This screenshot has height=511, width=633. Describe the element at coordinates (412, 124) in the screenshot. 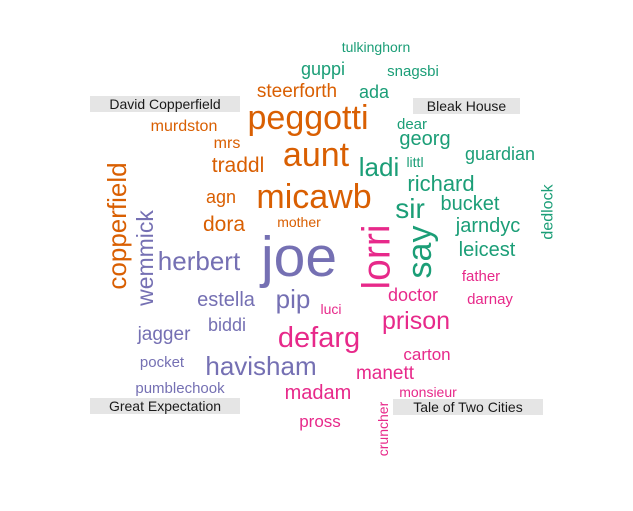

I see `word-dear: dear` at that location.